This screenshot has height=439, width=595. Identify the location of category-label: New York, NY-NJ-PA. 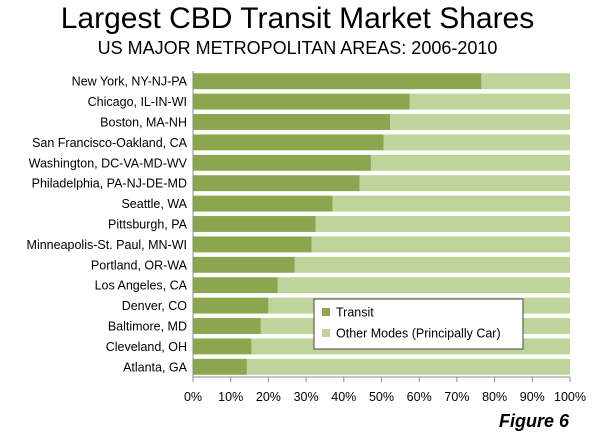
(130, 82).